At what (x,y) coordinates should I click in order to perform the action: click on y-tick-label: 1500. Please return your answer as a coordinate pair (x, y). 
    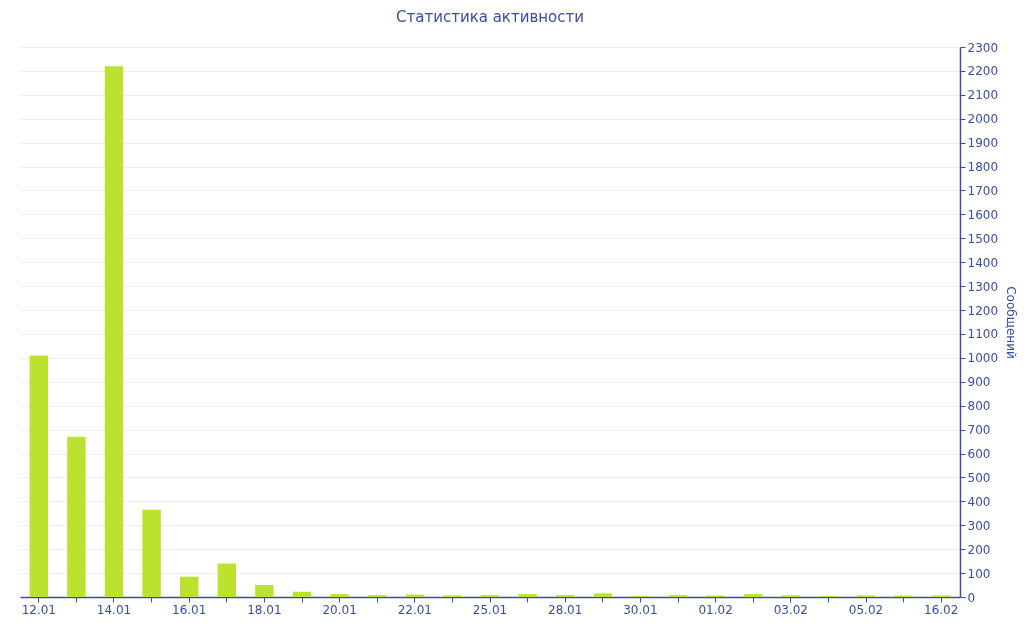
    Looking at the image, I should click on (983, 238).